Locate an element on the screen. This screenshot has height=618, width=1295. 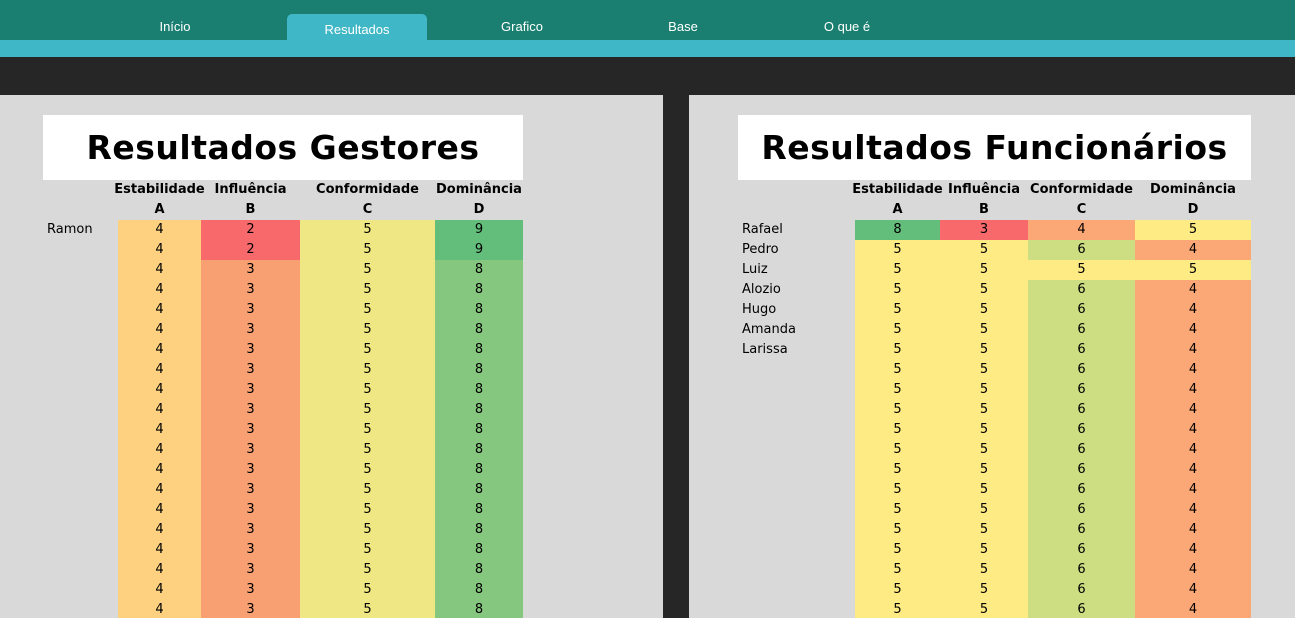
row-name: Alozio is located at coordinates (761, 289).